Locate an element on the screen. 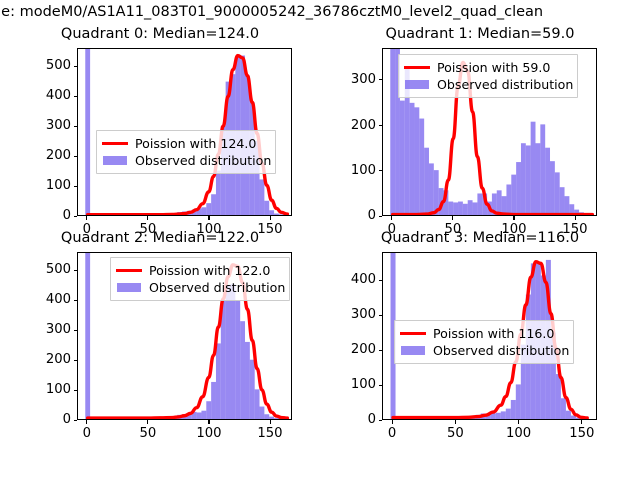 This screenshot has width=640, height=480. legend-quadrant-1: Poission with 59.0 Observed distribution is located at coordinates (488, 76).